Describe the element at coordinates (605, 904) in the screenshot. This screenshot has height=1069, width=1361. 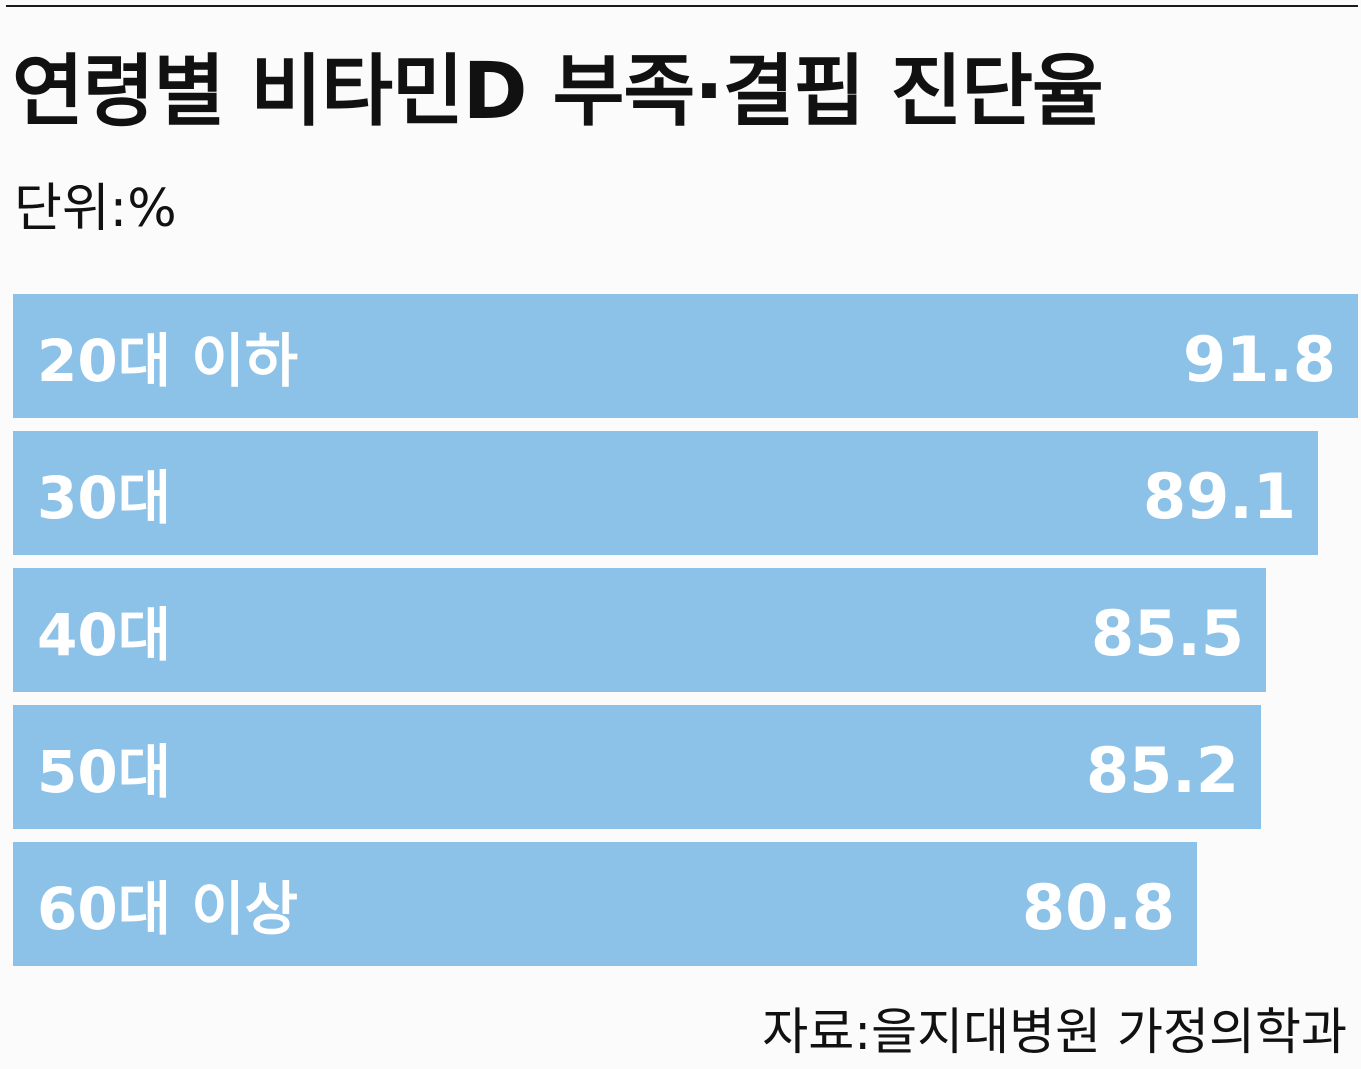
I see `bar: 60대 이상 80.8` at that location.